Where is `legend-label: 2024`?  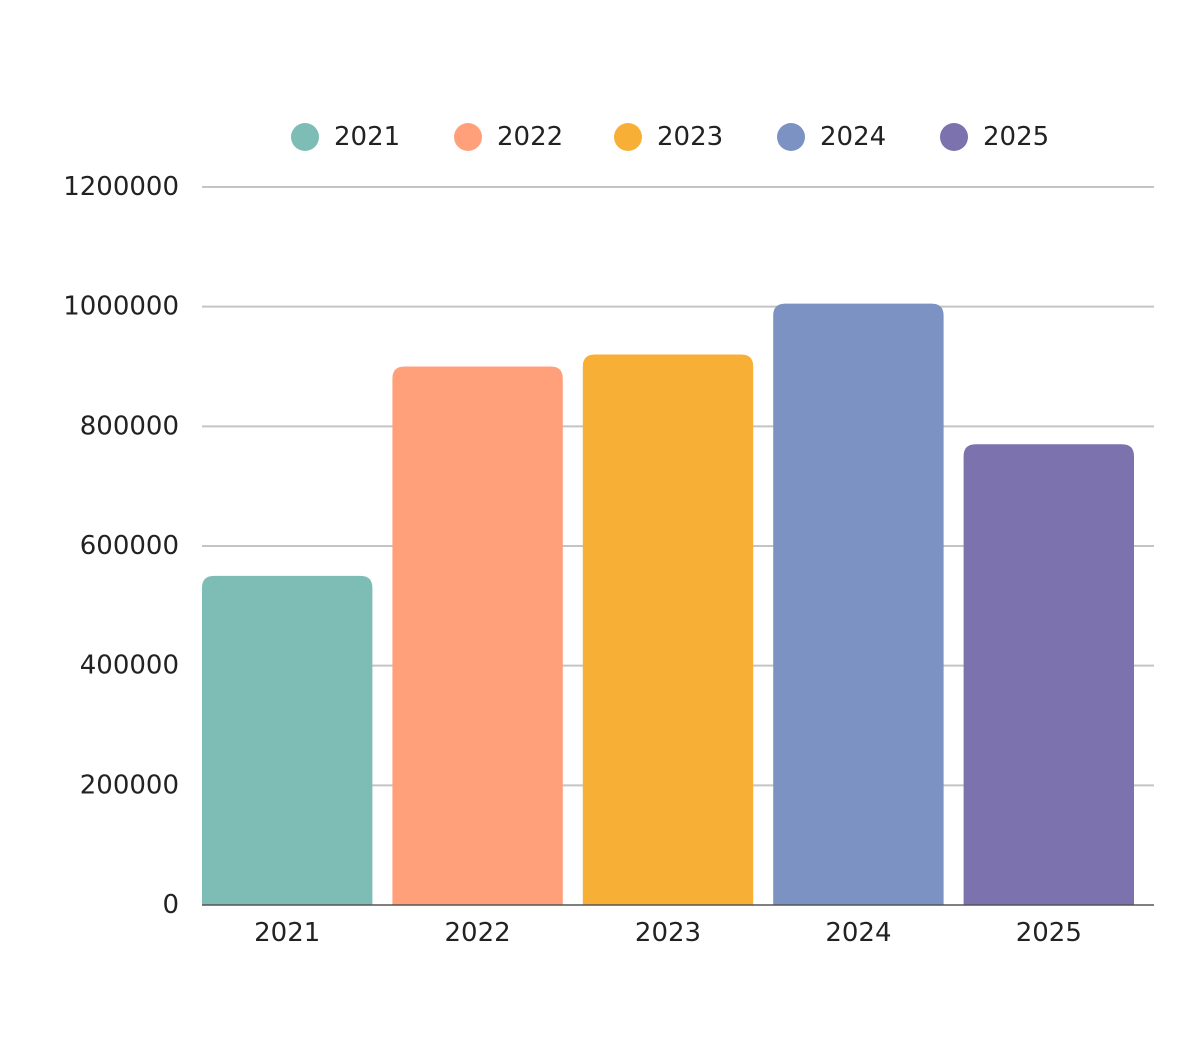 legend-label: 2024 is located at coordinates (853, 137).